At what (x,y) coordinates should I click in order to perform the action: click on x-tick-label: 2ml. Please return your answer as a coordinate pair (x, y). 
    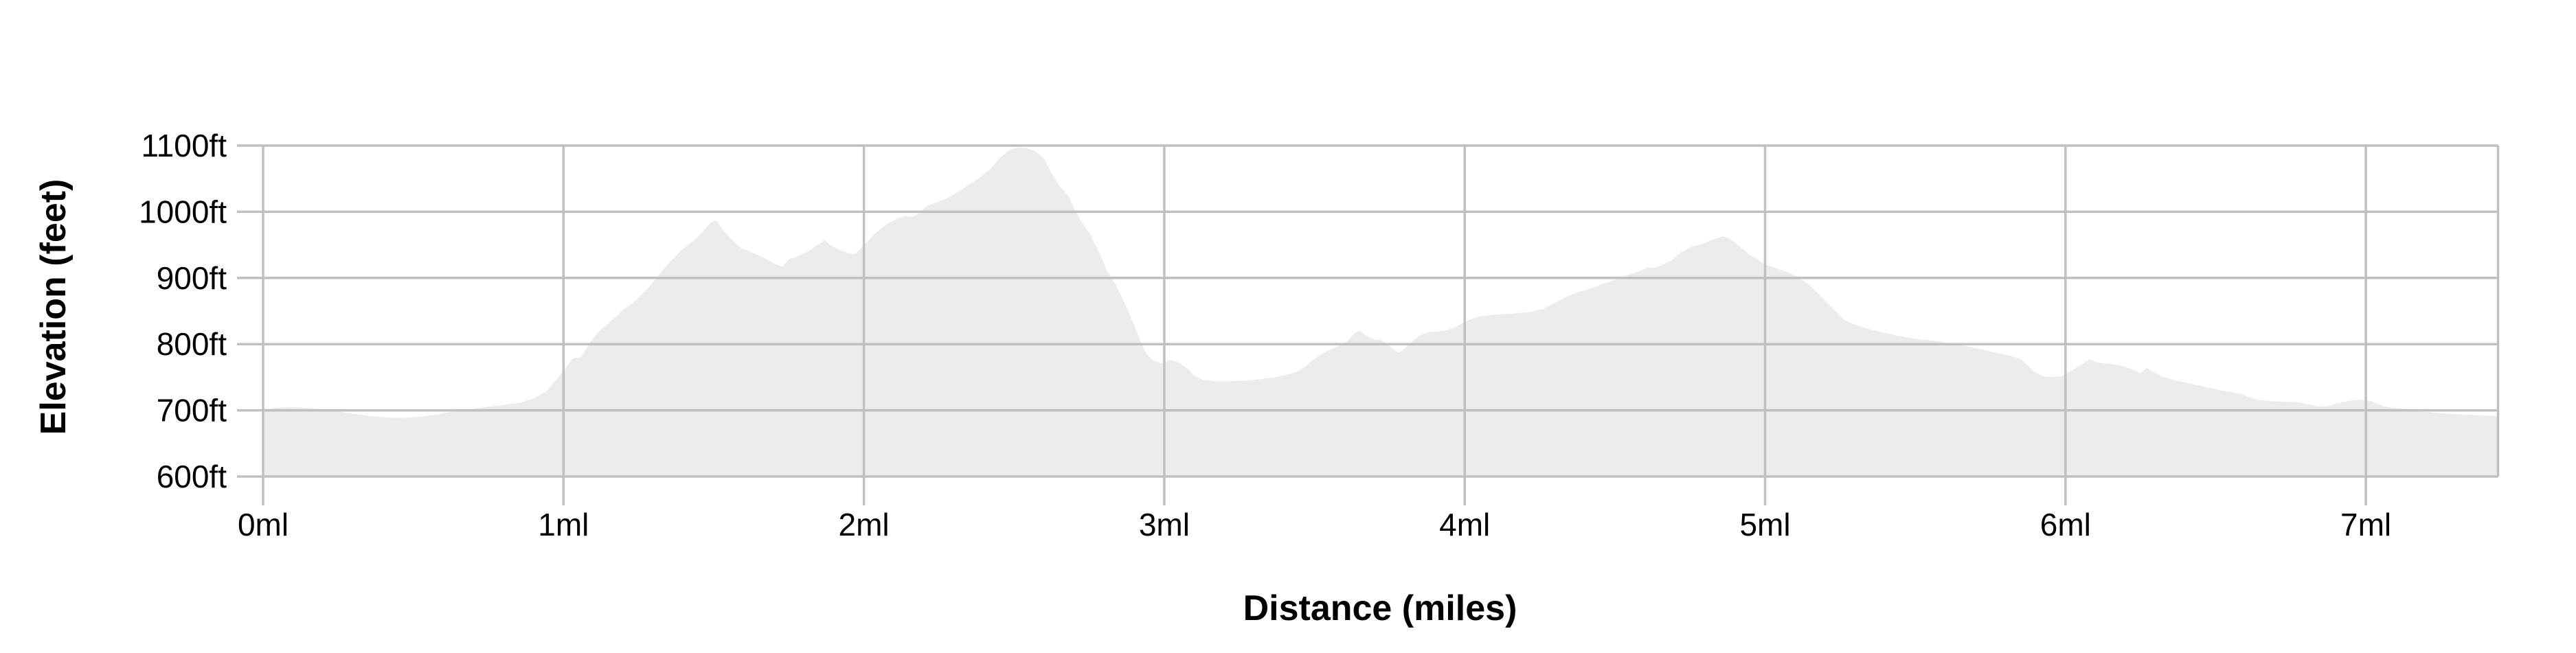
    Looking at the image, I should click on (864, 524).